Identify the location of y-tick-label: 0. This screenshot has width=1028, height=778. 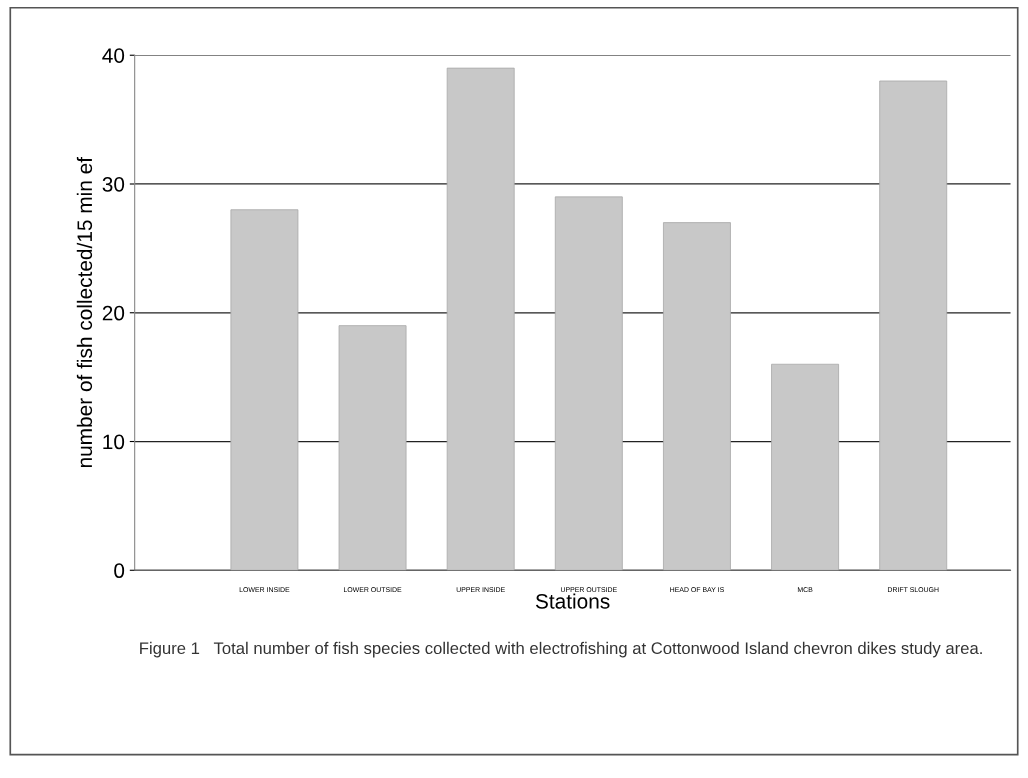
(119, 571).